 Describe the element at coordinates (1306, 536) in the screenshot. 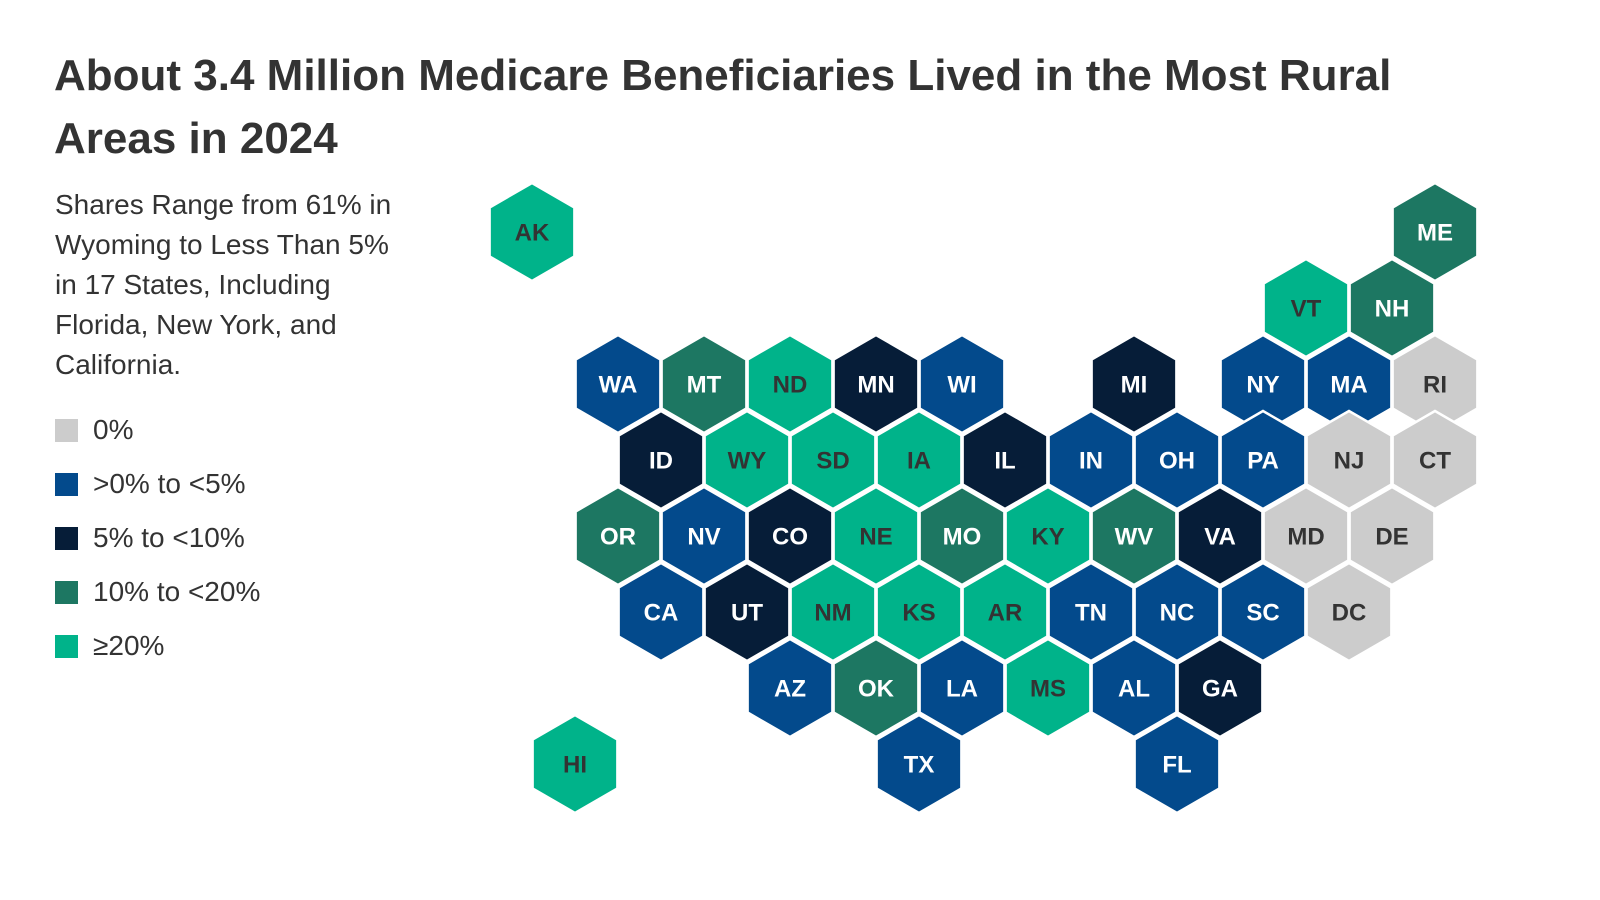

I see `state-hex-md: MD` at that location.